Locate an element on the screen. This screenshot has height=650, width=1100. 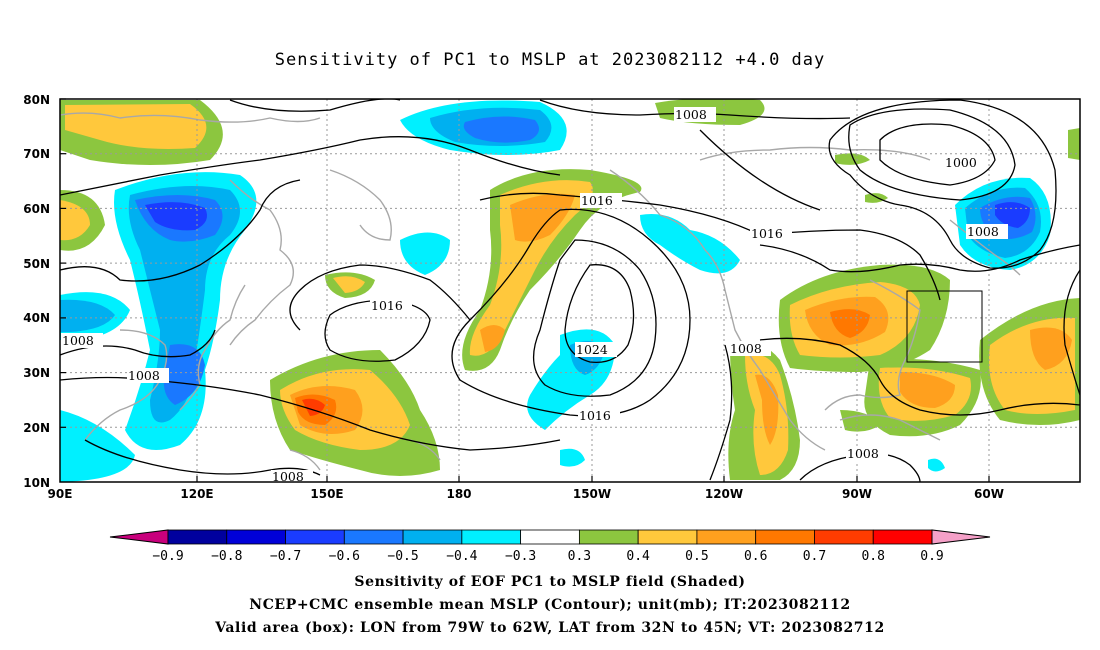
contour-1016-high is located at coordinates (571, 312).